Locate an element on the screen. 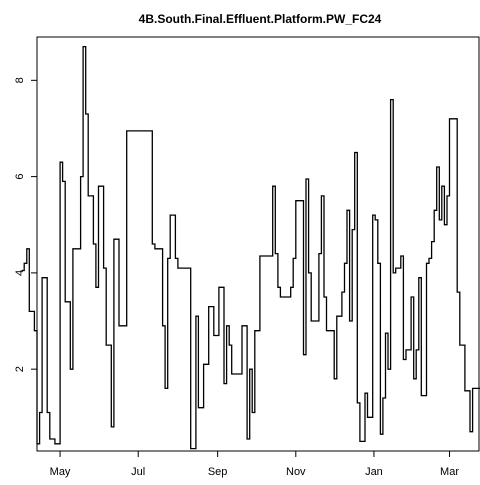 This screenshot has width=480, height=485. x-tick-label: Jul is located at coordinates (138, 472).